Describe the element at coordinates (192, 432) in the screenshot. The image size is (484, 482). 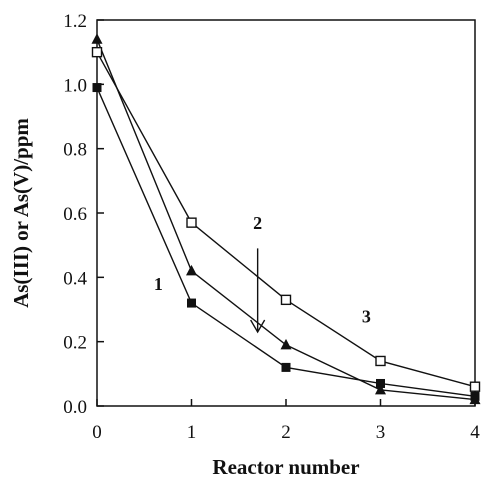
I see `x-tick-label: 1` at that location.